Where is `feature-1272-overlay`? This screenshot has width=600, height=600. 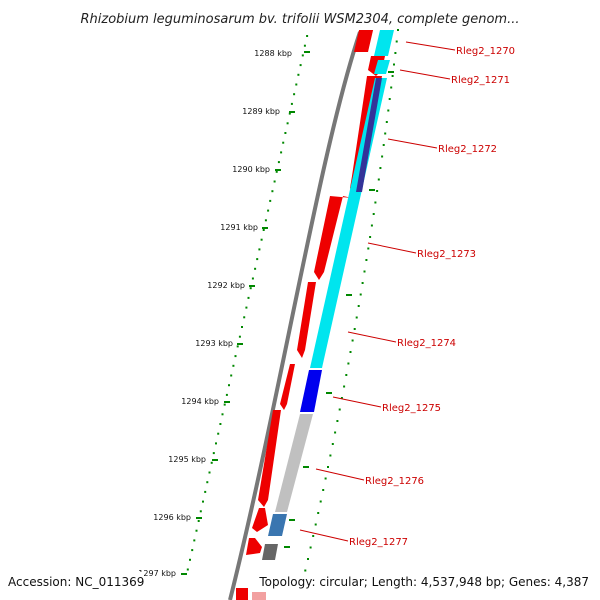 feature-1272-overlay is located at coordinates (369, 135).